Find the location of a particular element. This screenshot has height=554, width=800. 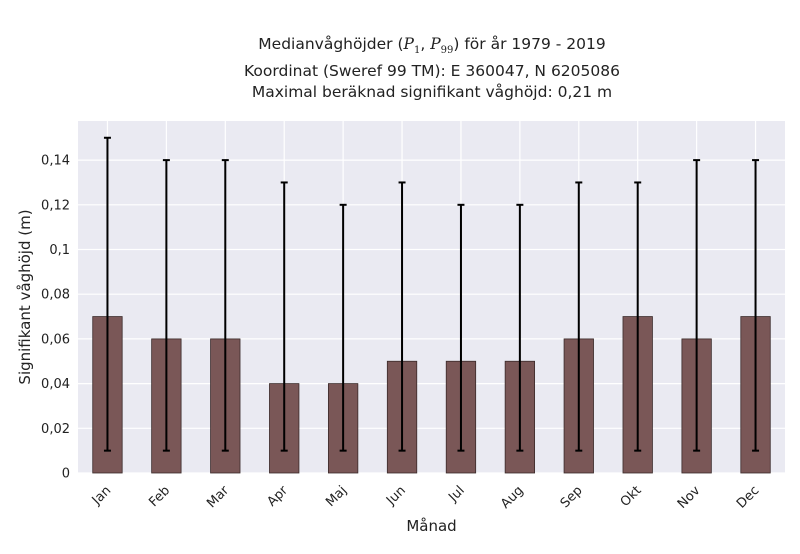

y-axis-label: Signifikant våghöjd (m) is located at coordinates (25, 296).